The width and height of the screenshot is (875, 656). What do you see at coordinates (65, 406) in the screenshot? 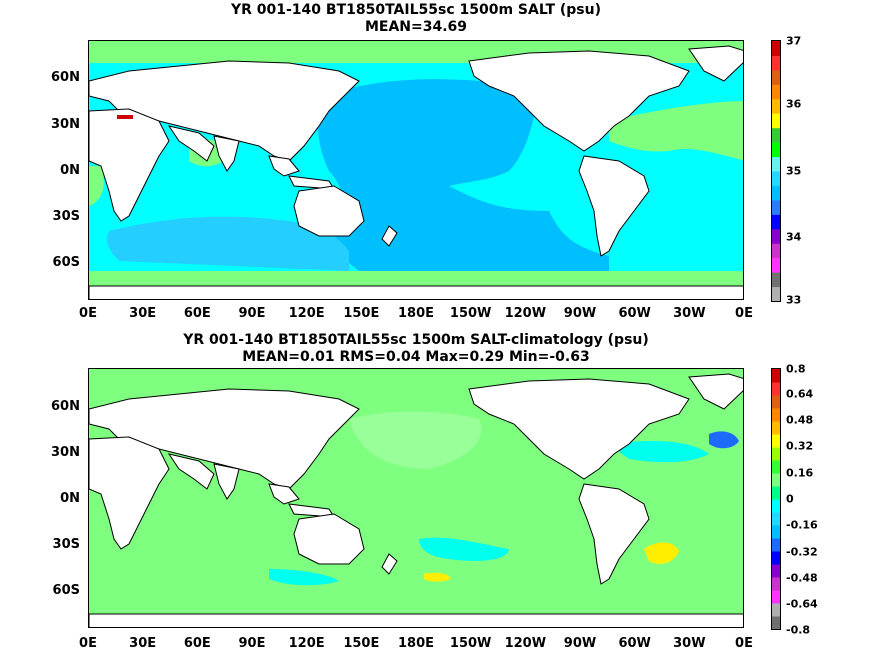
I see `bottom-lat-label-60n: 60N` at bounding box center [65, 406].